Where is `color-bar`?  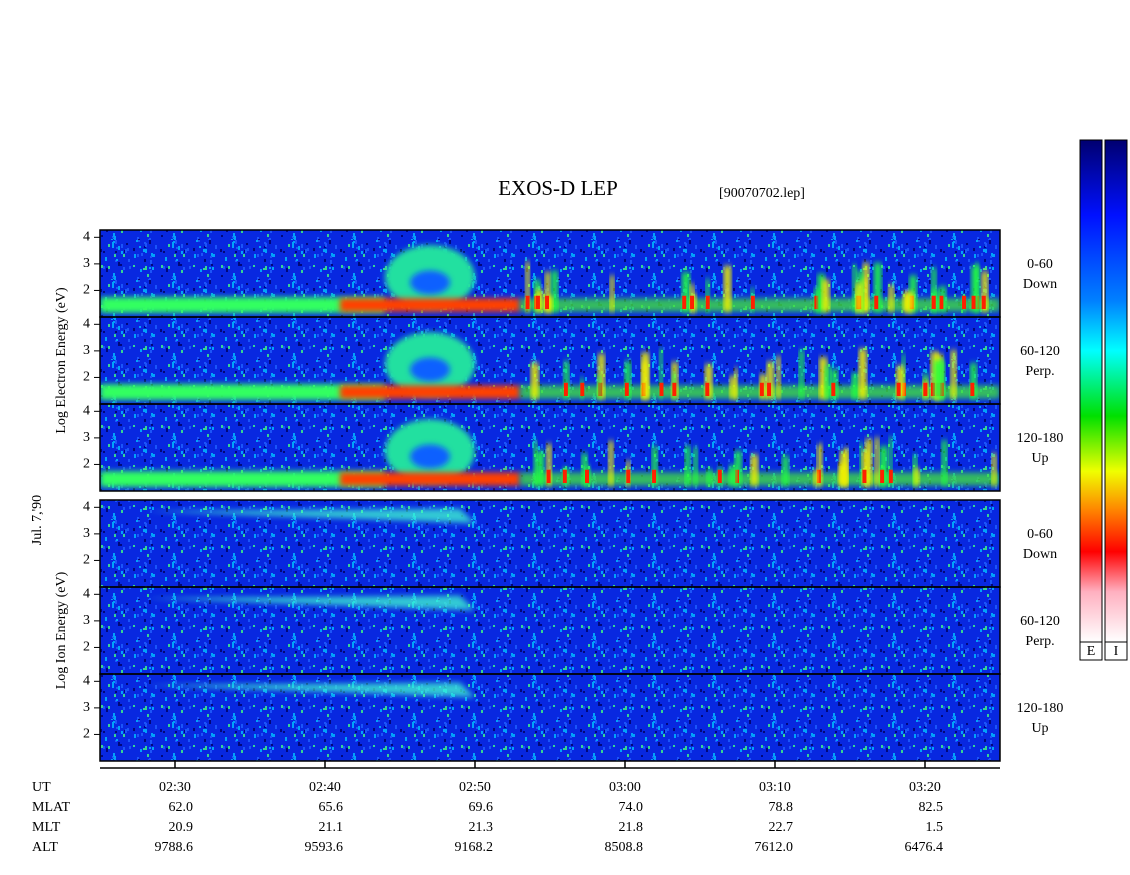 color-bar is located at coordinates (1116, 391).